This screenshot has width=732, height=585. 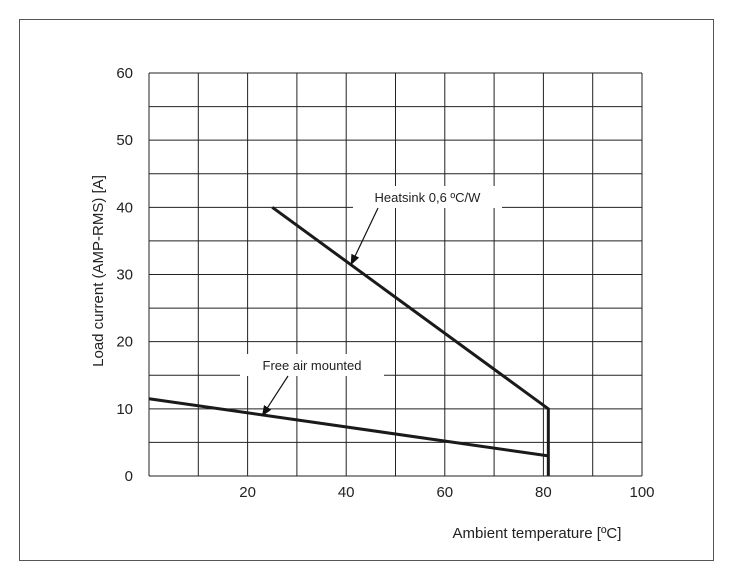 What do you see at coordinates (124, 73) in the screenshot?
I see `y-tick-label: 60` at bounding box center [124, 73].